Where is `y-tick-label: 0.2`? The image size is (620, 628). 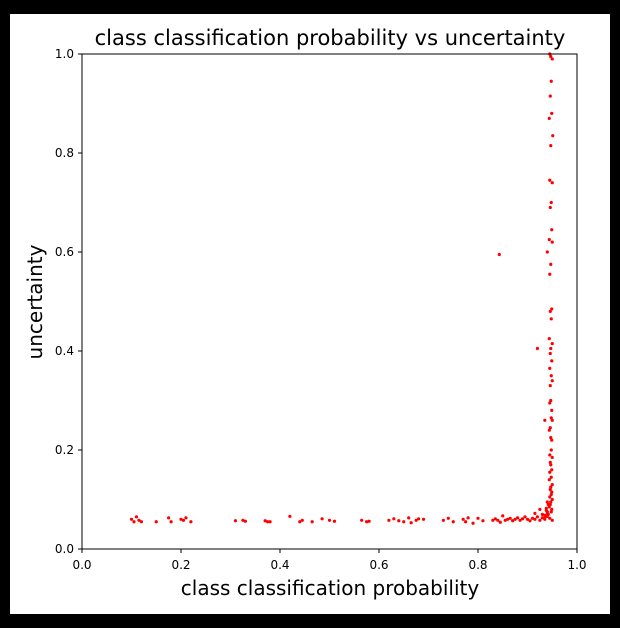
y-tick-label: 0.2 is located at coordinates (64, 450).